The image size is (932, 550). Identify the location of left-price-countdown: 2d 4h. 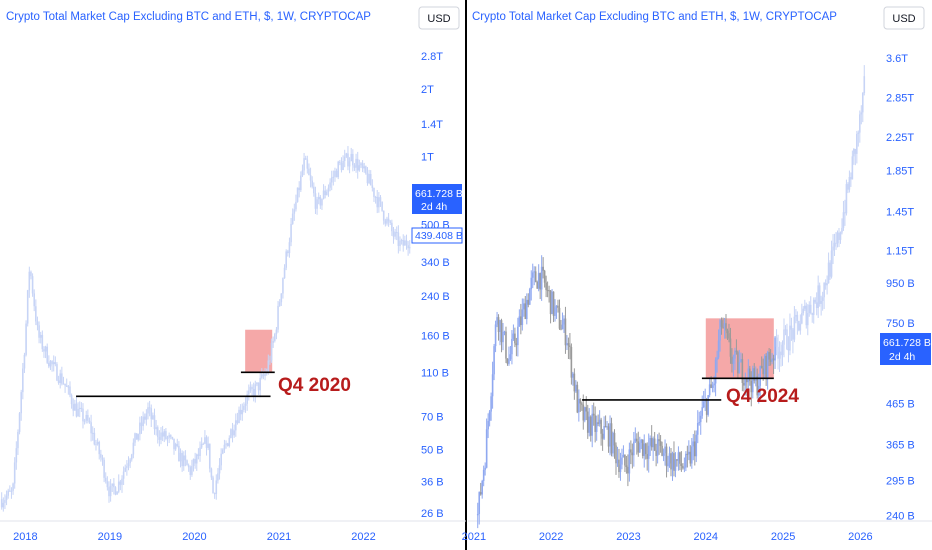
(434, 207).